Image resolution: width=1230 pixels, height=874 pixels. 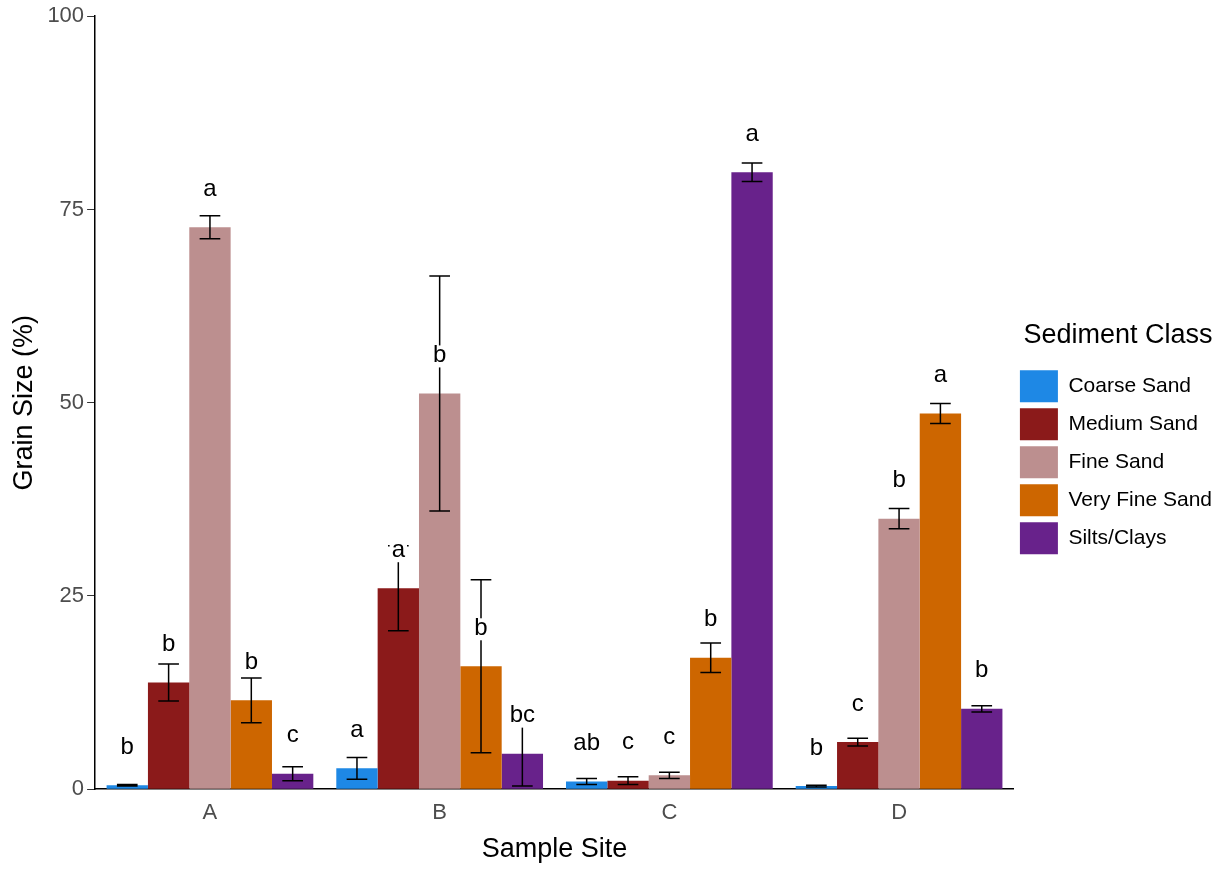 What do you see at coordinates (72, 208) in the screenshot?
I see `y-tick-label: 75` at bounding box center [72, 208].